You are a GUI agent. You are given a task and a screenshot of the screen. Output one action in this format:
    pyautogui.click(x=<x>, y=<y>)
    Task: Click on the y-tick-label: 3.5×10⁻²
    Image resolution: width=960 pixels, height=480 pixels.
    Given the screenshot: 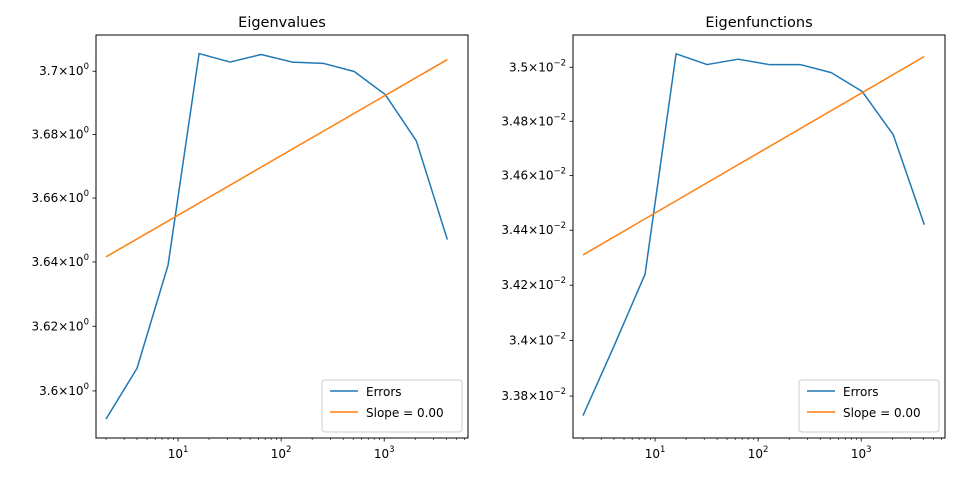 What is the action you would take?
    pyautogui.click(x=537, y=66)
    